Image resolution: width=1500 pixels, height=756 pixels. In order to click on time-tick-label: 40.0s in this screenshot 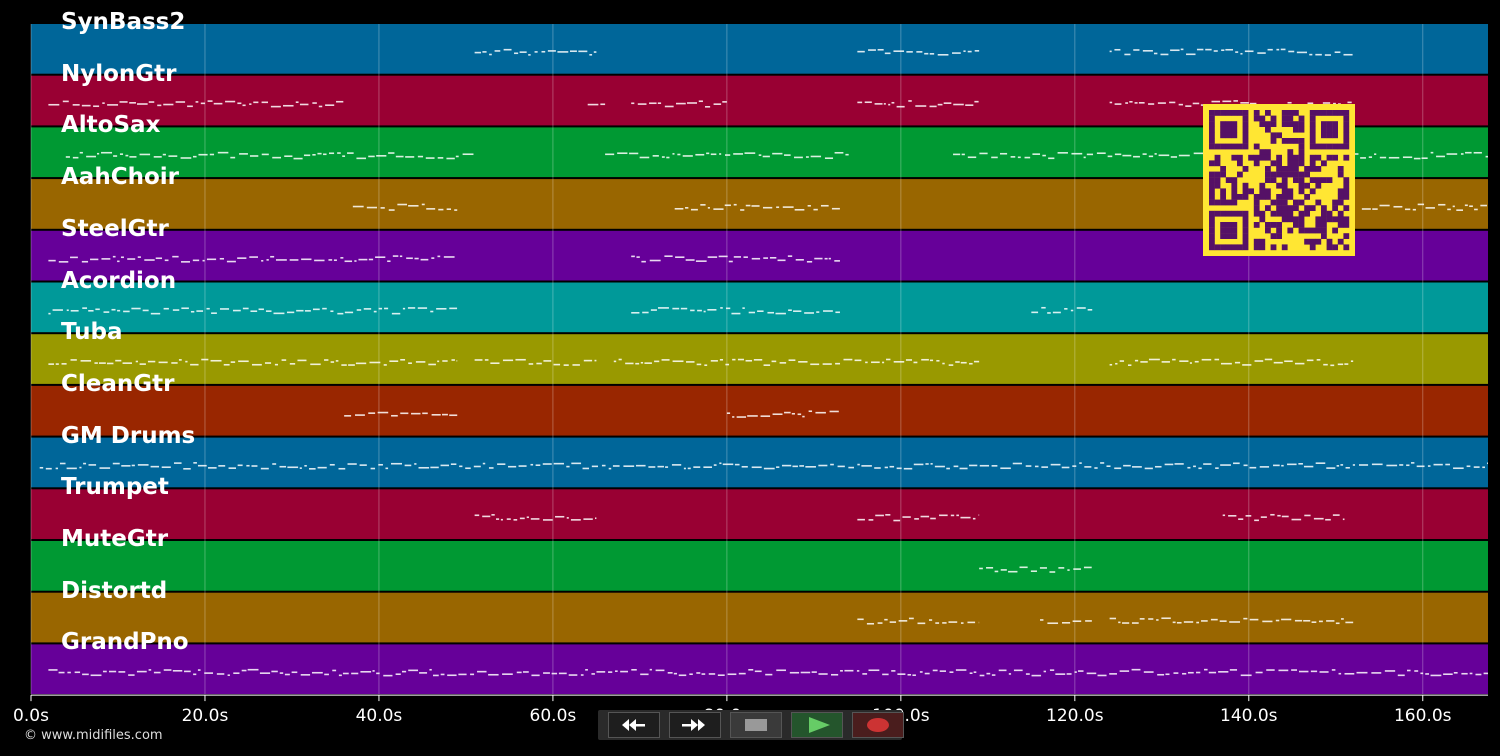, I will do `click(379, 716)`.